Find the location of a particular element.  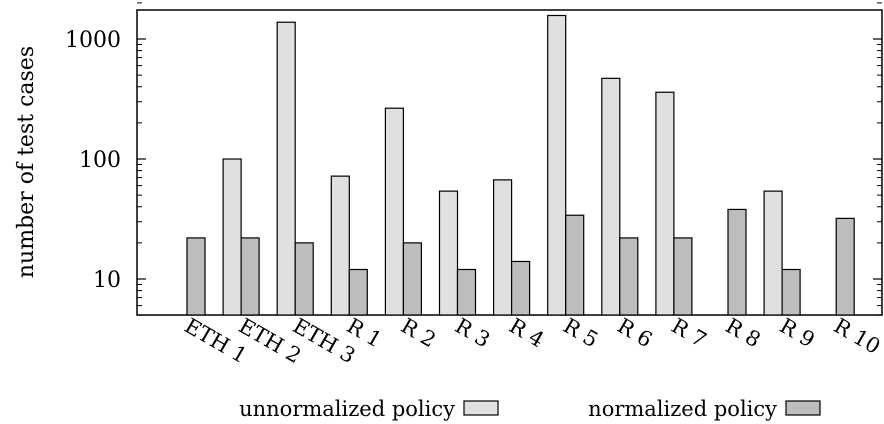

legend: unnormalized policy normalized policy is located at coordinates (530, 409).